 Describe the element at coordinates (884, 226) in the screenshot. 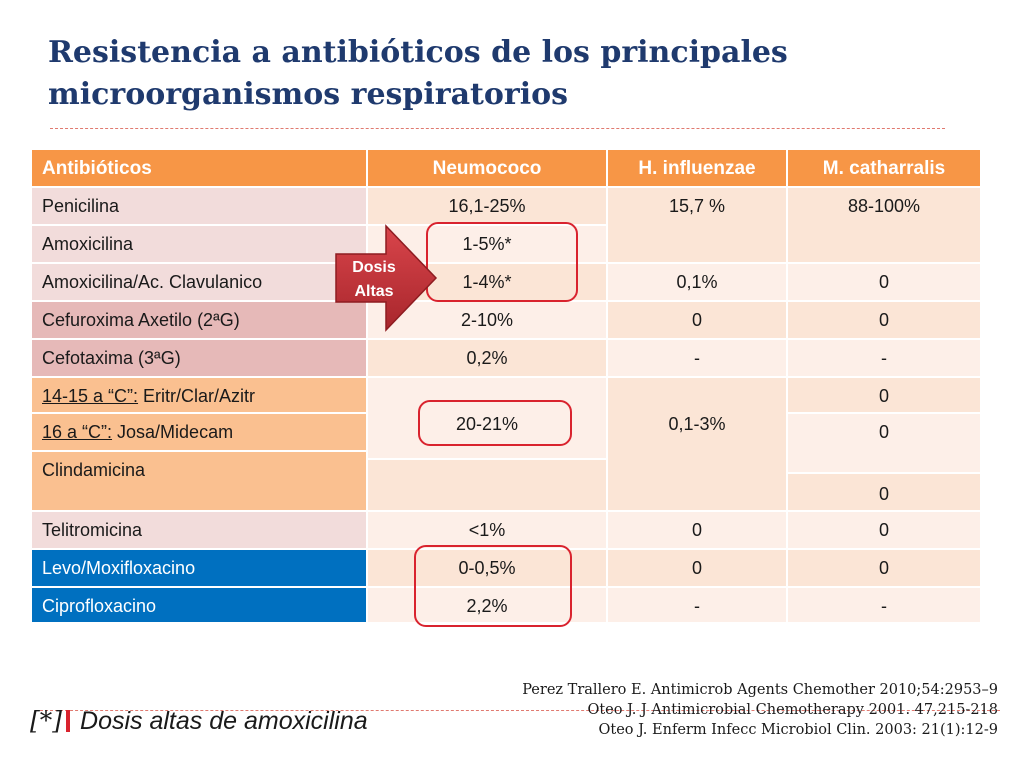

I see `m-catharralis-penicilina-amoxicilina: 88-100%` at that location.